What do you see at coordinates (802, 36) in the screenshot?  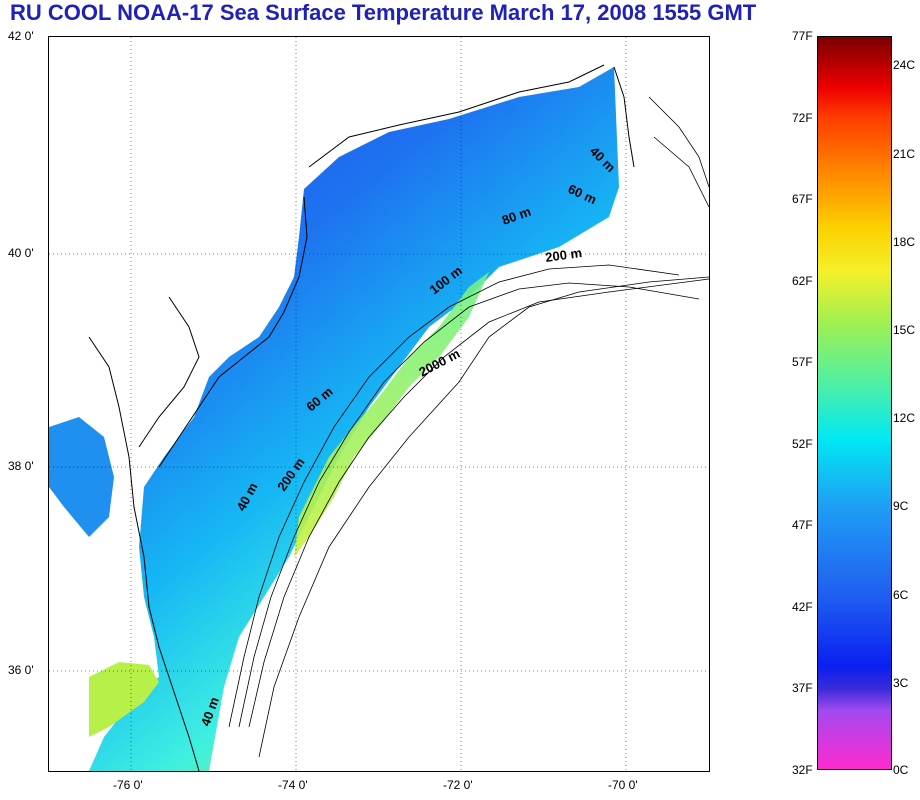 I see `colorbar-fahrenheit-label: 77F` at bounding box center [802, 36].